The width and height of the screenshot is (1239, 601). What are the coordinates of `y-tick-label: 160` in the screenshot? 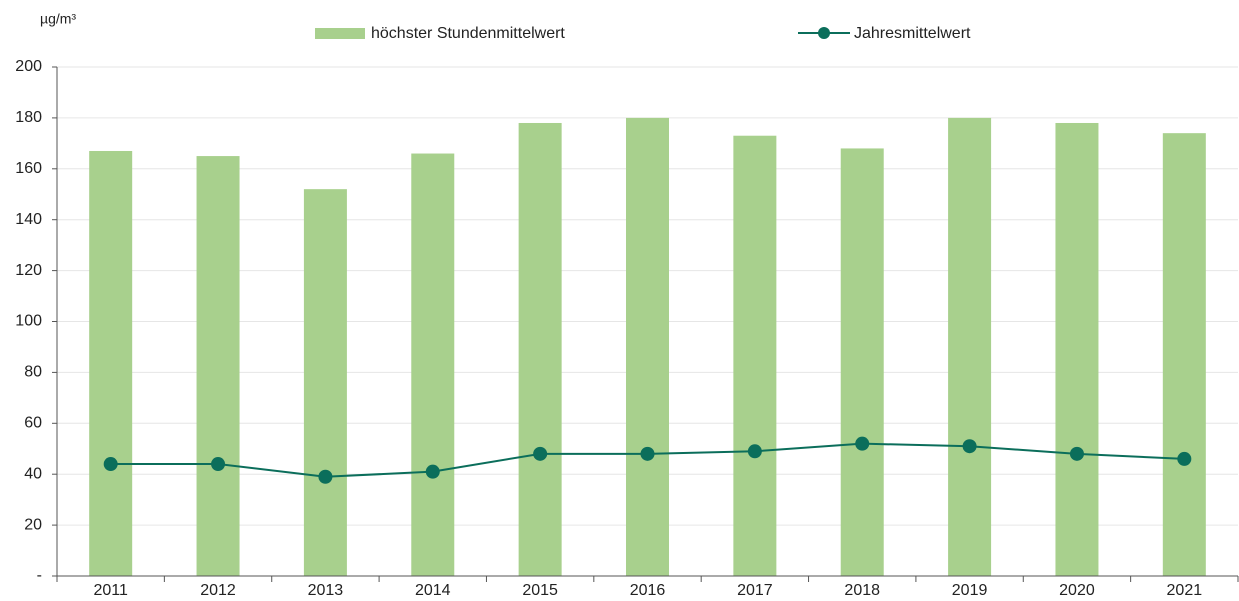 It's located at (28, 168).